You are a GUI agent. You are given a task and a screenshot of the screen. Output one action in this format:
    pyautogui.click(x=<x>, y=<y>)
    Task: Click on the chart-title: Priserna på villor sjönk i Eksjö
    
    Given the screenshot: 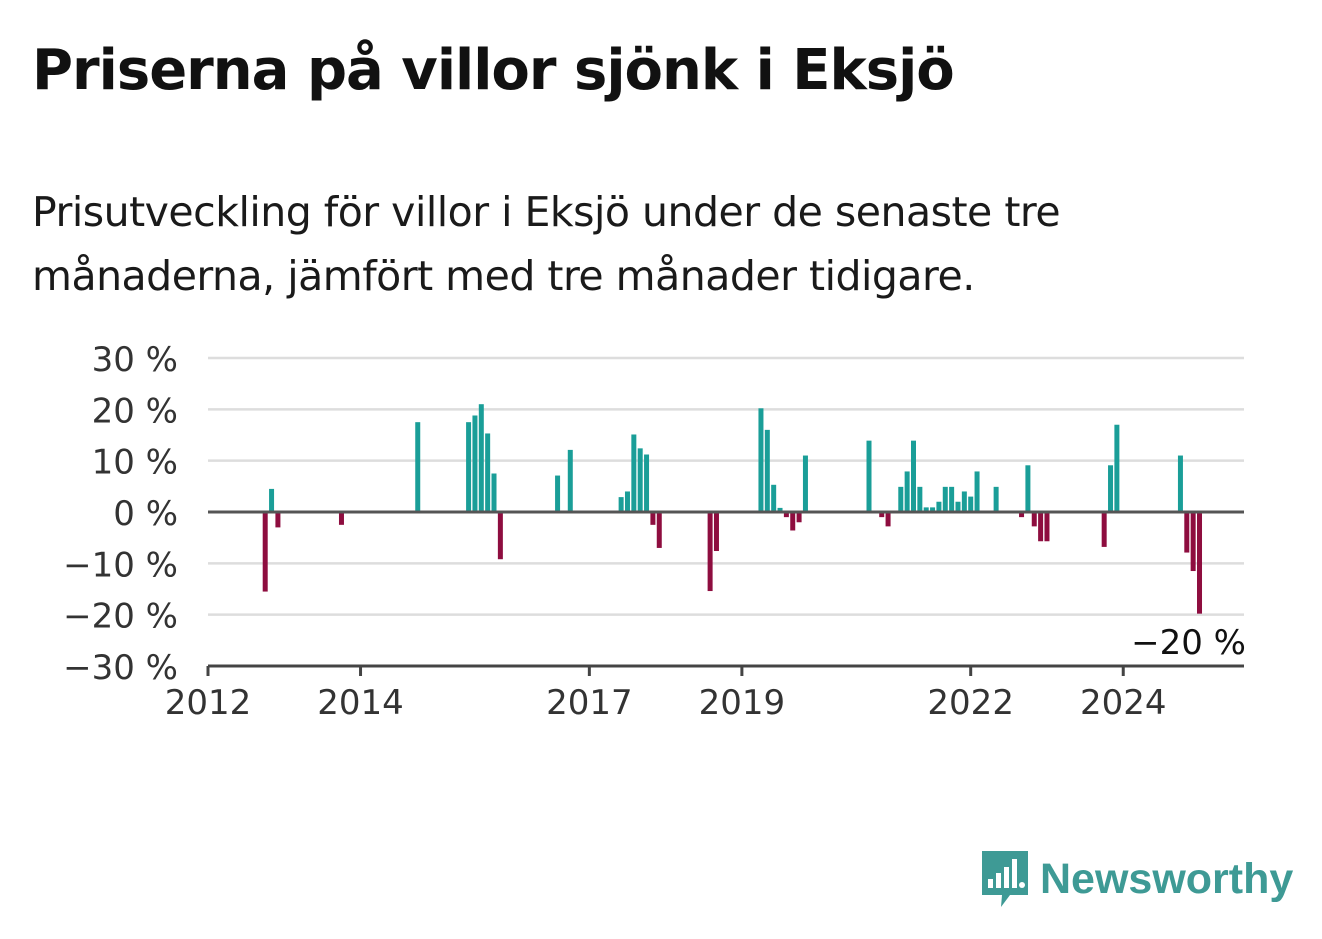 What is the action you would take?
    pyautogui.click(x=493, y=70)
    